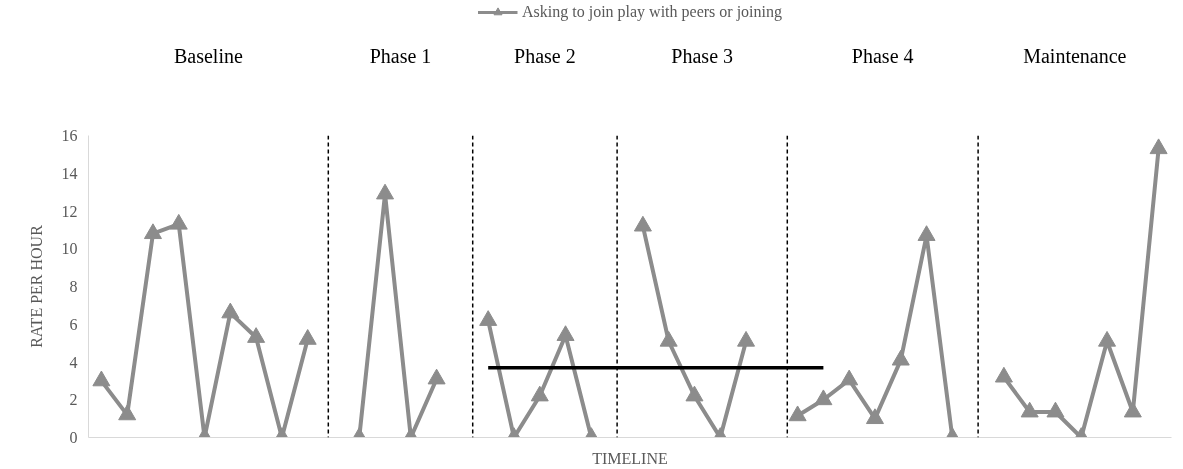 The height and width of the screenshot is (469, 1183). I want to click on y-tick-label: 12, so click(69, 211).